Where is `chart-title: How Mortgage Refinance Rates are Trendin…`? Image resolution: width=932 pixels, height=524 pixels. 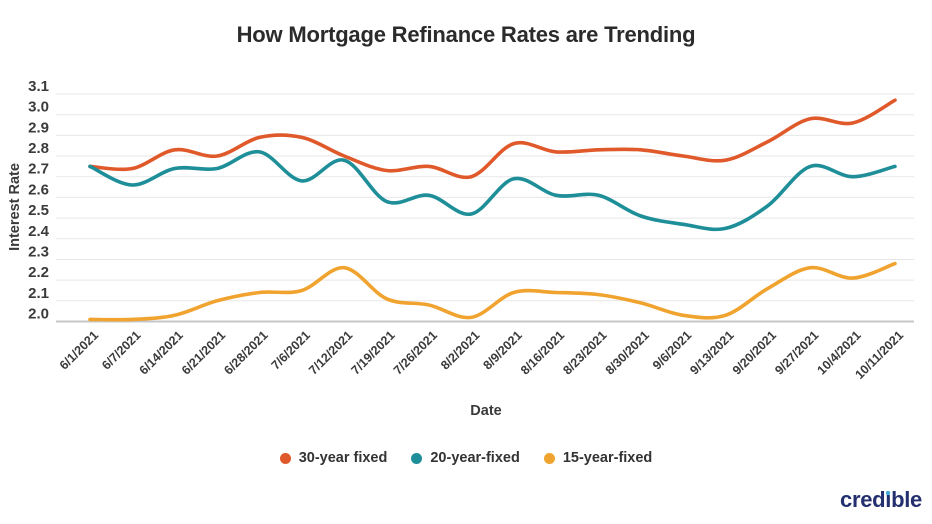 chart-title: How Mortgage Refinance Rates are Trendin… is located at coordinates (466, 34).